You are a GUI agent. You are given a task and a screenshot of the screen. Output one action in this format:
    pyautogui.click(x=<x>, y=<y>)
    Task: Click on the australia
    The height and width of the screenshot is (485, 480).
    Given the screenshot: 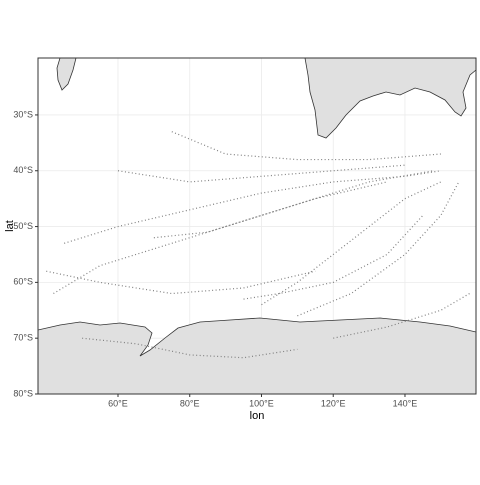 What is the action you would take?
    pyautogui.click(x=390, y=98)
    